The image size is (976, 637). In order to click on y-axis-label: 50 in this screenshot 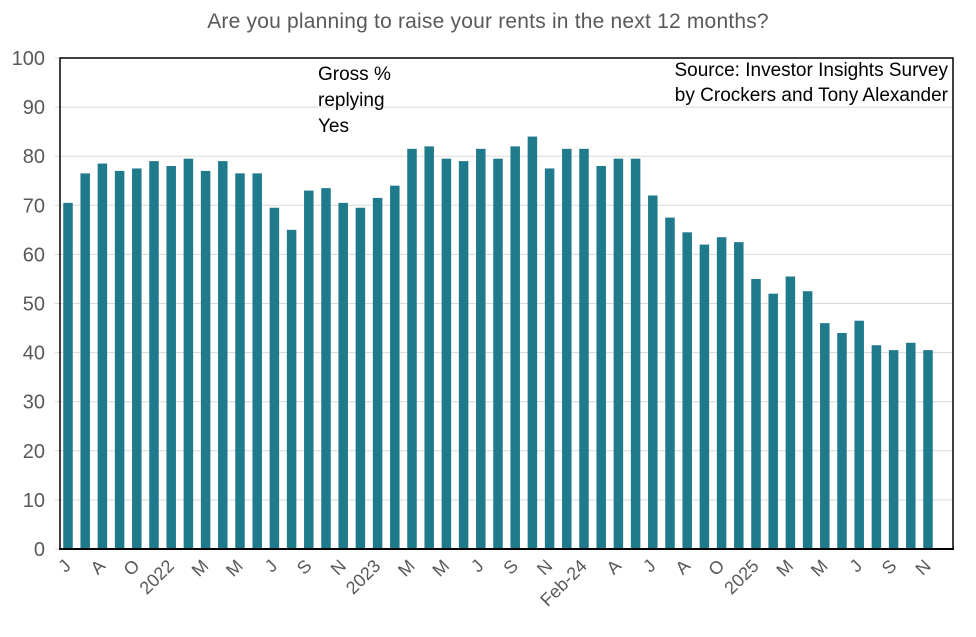, I will do `click(34, 305)`.